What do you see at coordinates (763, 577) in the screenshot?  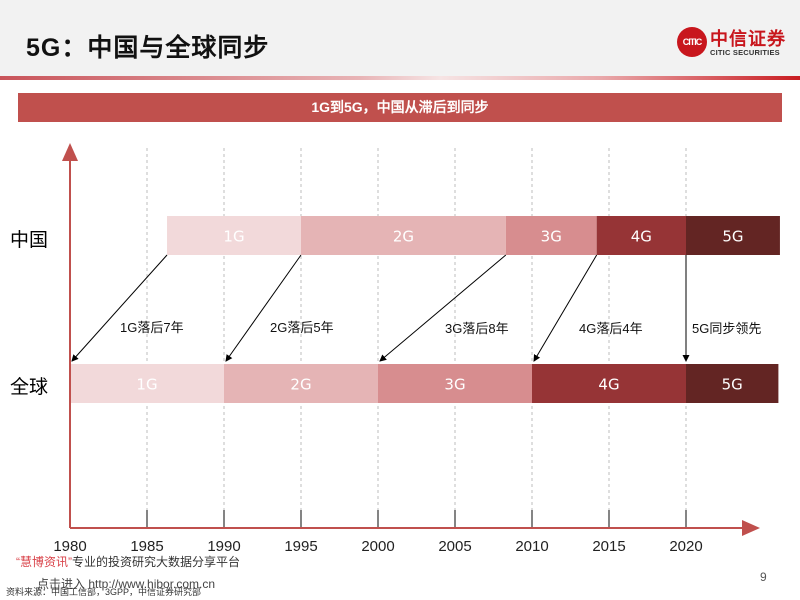 I see `page-number: 9` at bounding box center [763, 577].